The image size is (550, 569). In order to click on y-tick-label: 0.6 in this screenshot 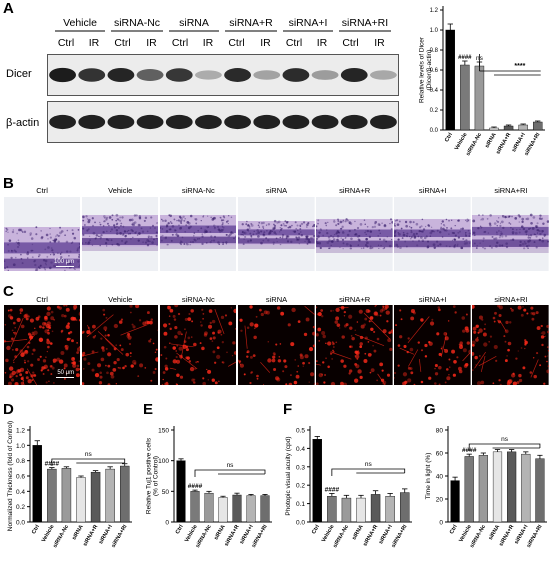, I will do `click(434, 71)`.